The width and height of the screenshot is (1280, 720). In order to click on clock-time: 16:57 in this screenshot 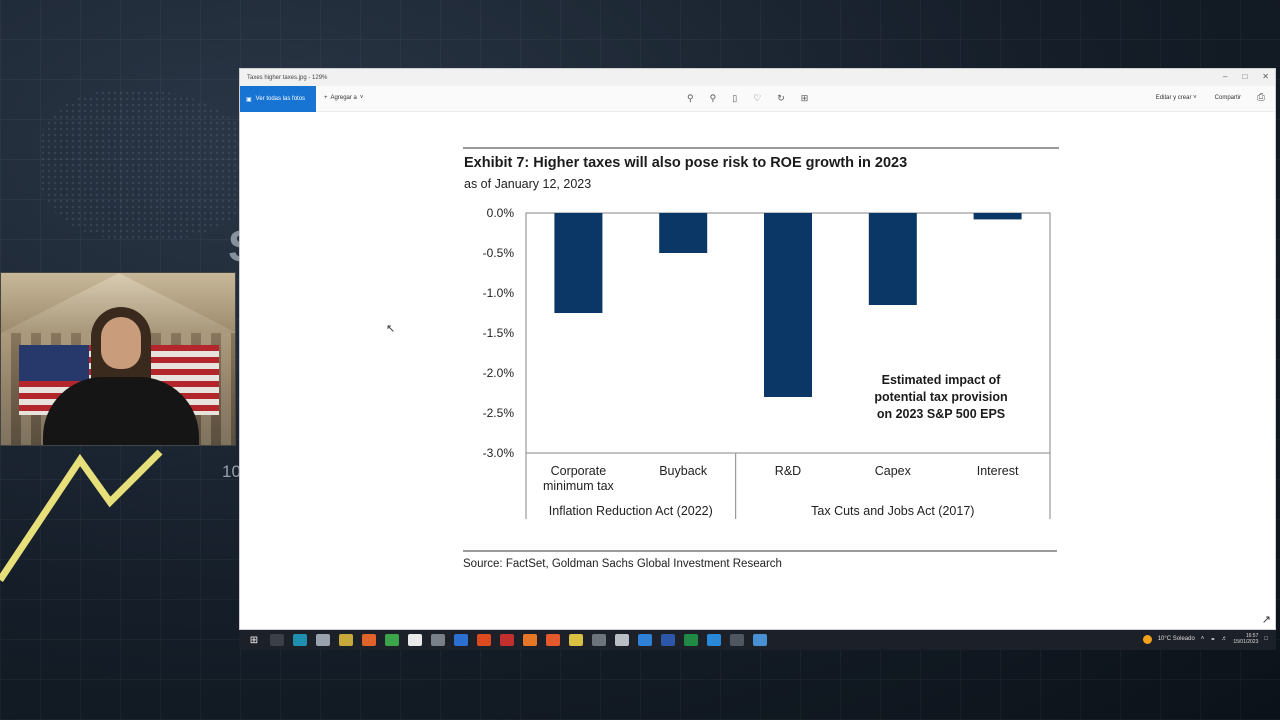, I will do `click(1252, 636)`.